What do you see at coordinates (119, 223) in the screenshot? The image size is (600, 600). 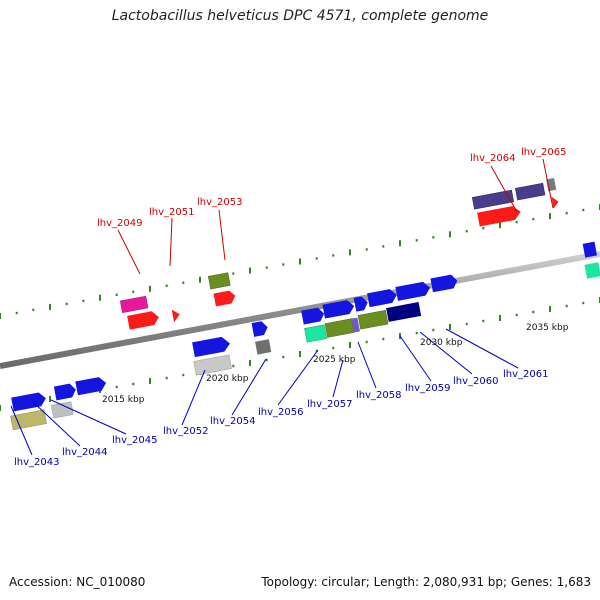 I see `gene-label-lhv-2049: lhv_2049` at bounding box center [119, 223].